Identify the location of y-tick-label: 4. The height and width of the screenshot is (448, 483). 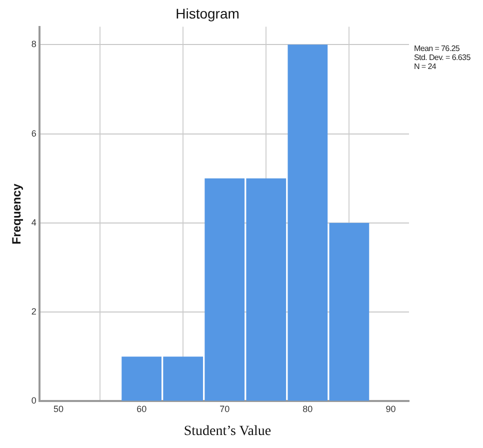
(33, 222).